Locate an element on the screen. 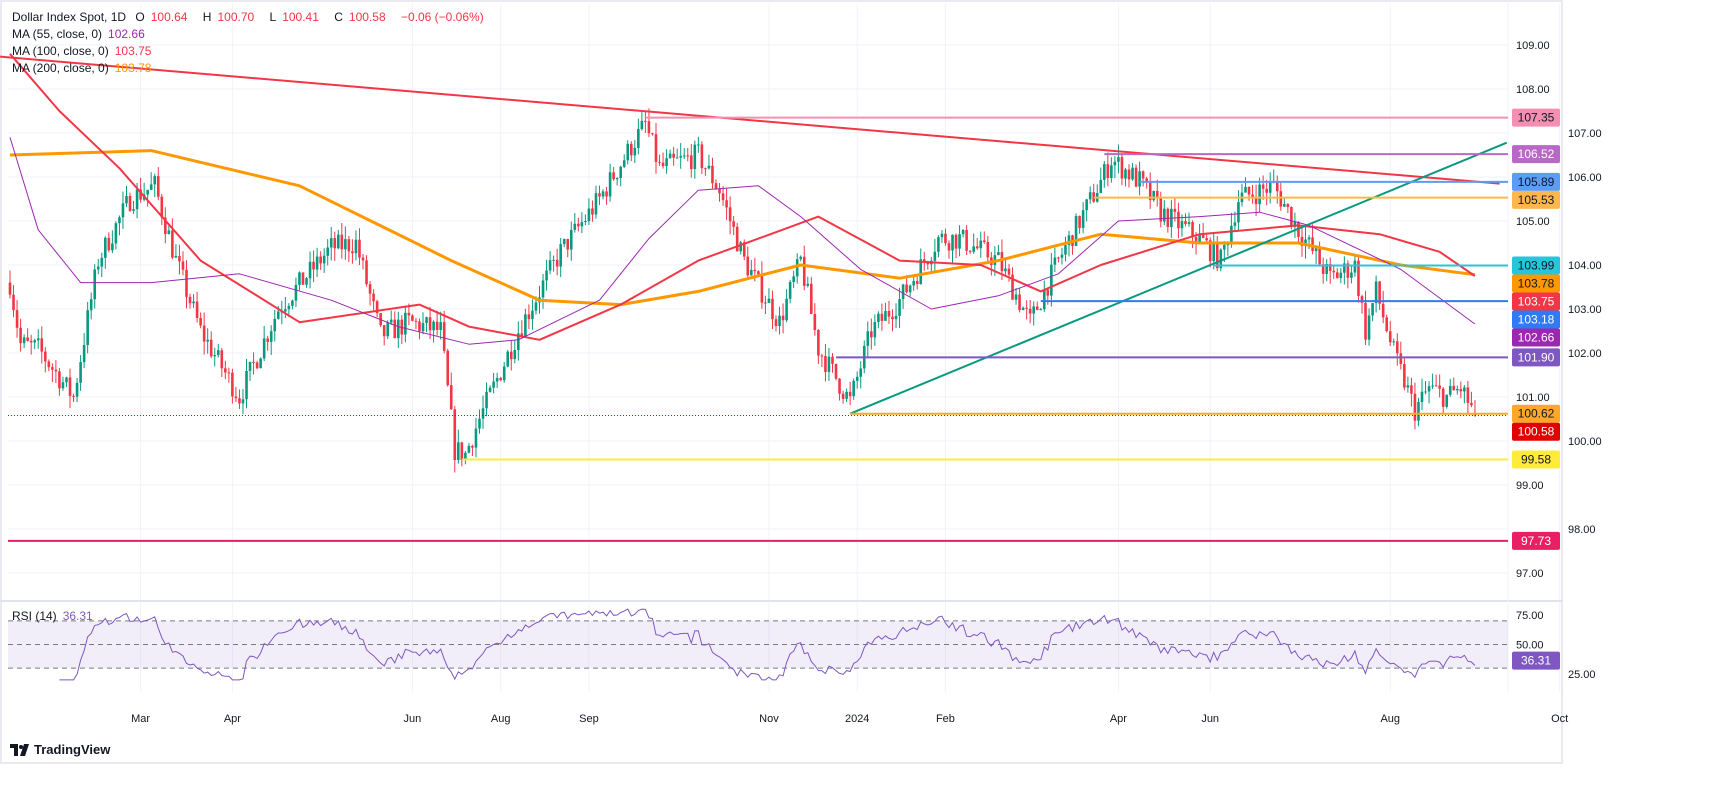  ohlc-low: L 100.41 is located at coordinates (294, 17).